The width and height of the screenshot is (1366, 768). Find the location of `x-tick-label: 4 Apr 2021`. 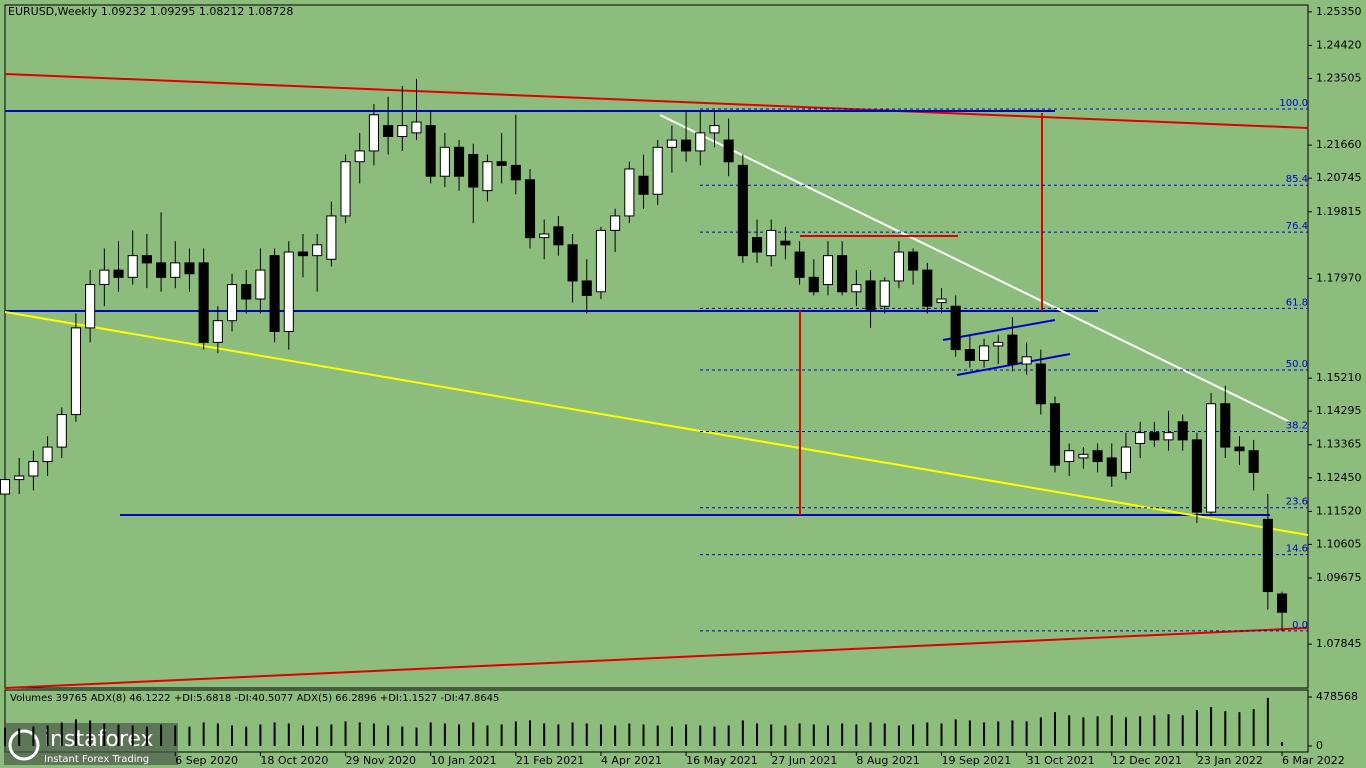

x-tick-label: 4 Apr 2021 is located at coordinates (631, 760).